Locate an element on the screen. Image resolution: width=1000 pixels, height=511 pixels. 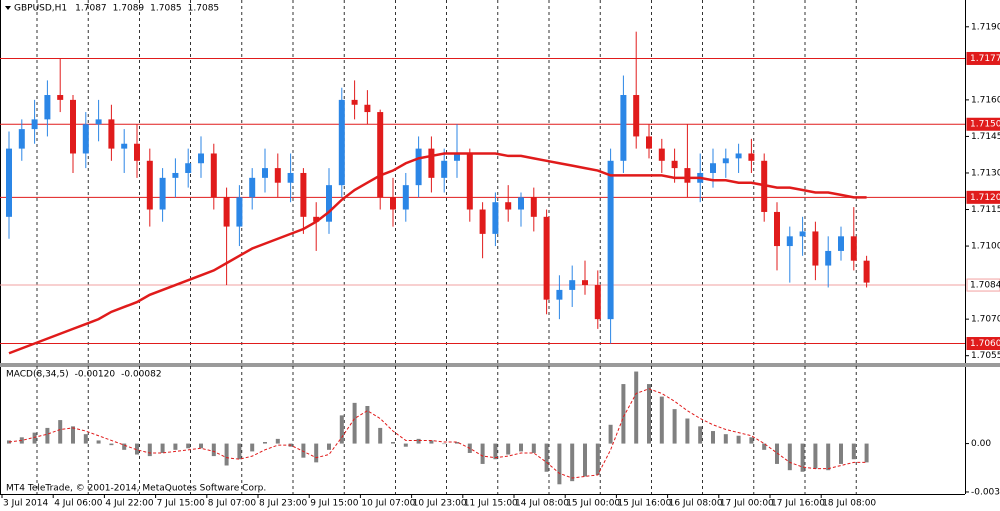
x-tick-label: 8 Jul 23:00 is located at coordinates (283, 504).